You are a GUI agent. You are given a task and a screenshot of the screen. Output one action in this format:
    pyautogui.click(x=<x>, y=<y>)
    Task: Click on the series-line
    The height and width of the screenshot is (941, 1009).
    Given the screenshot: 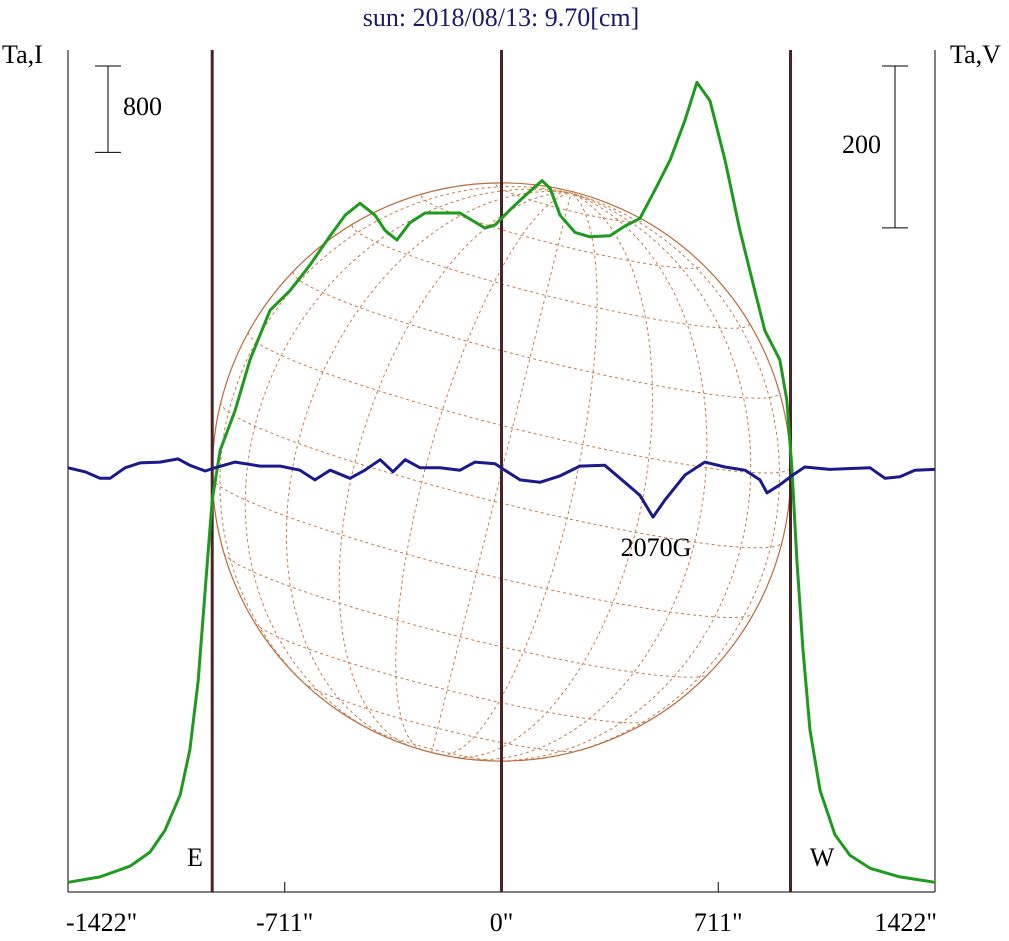 What is the action you would take?
    pyautogui.click(x=501, y=488)
    